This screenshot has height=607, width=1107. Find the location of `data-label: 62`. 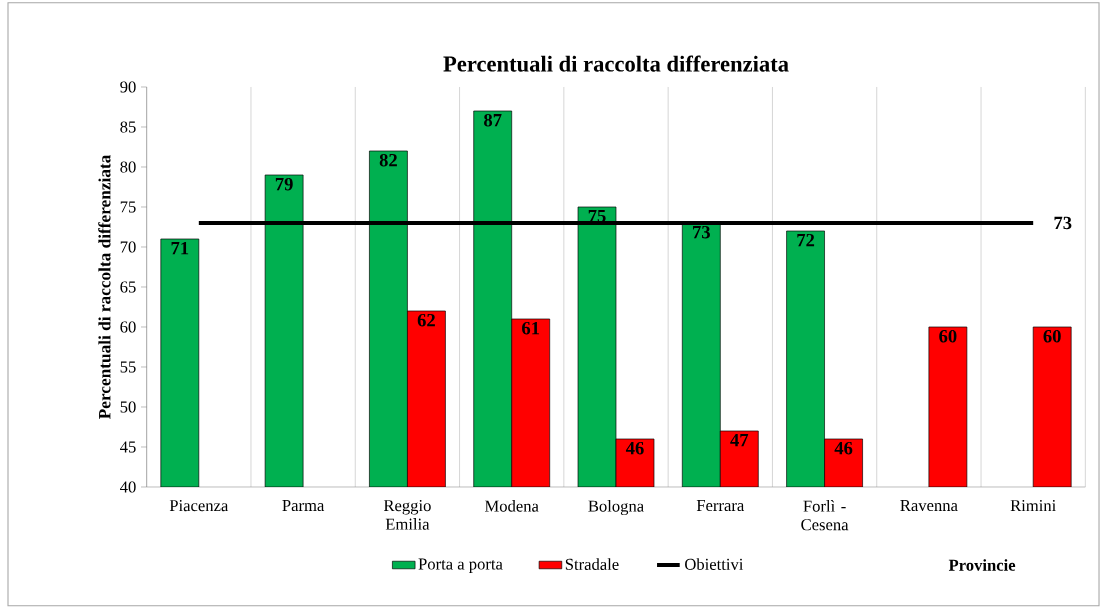

data-label: 62 is located at coordinates (426, 320).